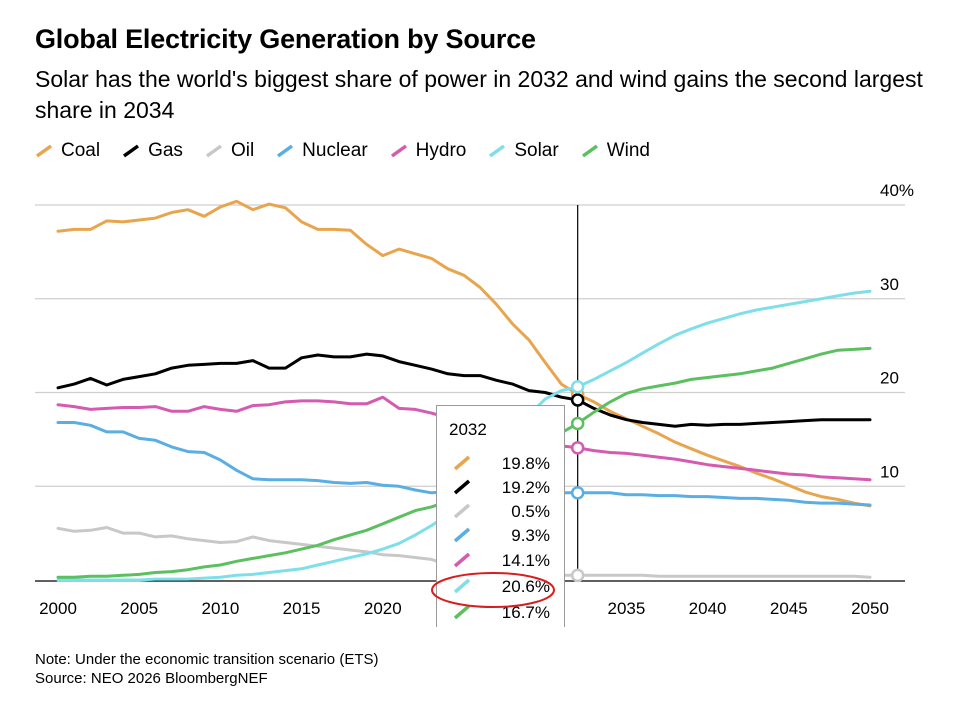  What do you see at coordinates (577, 575) in the screenshot?
I see `hover-marker-oil` at bounding box center [577, 575].